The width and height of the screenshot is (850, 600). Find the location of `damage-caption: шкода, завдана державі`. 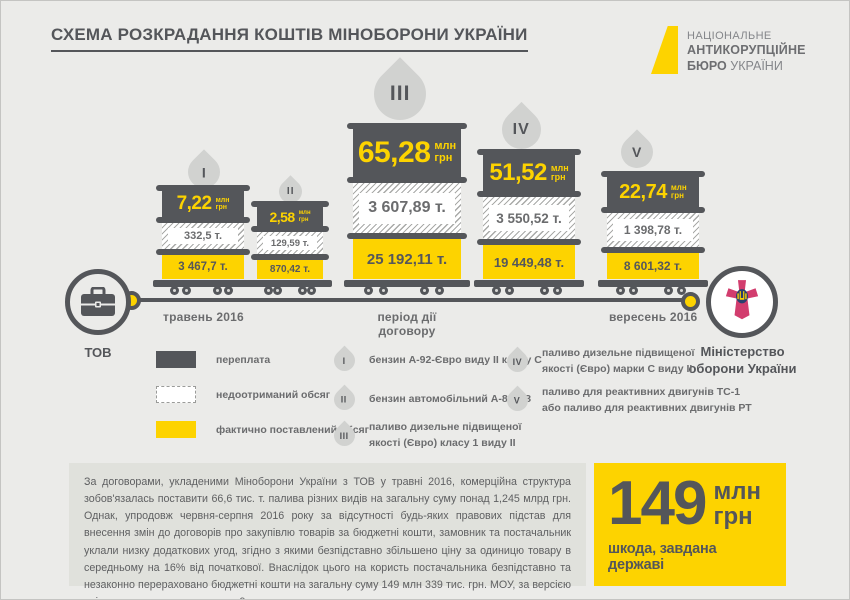

damage-caption: шкода, завдана державі is located at coordinates (662, 557).